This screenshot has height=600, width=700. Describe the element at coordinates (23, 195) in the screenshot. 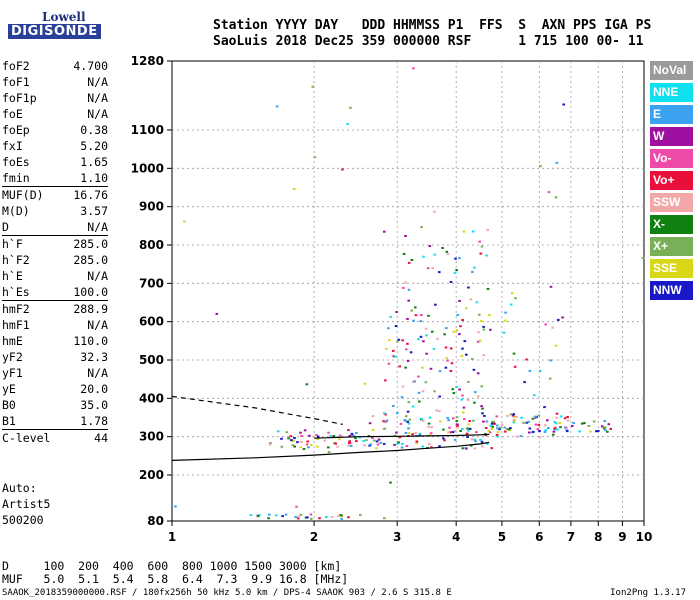

I see `param-name: MUF(D)` at that location.